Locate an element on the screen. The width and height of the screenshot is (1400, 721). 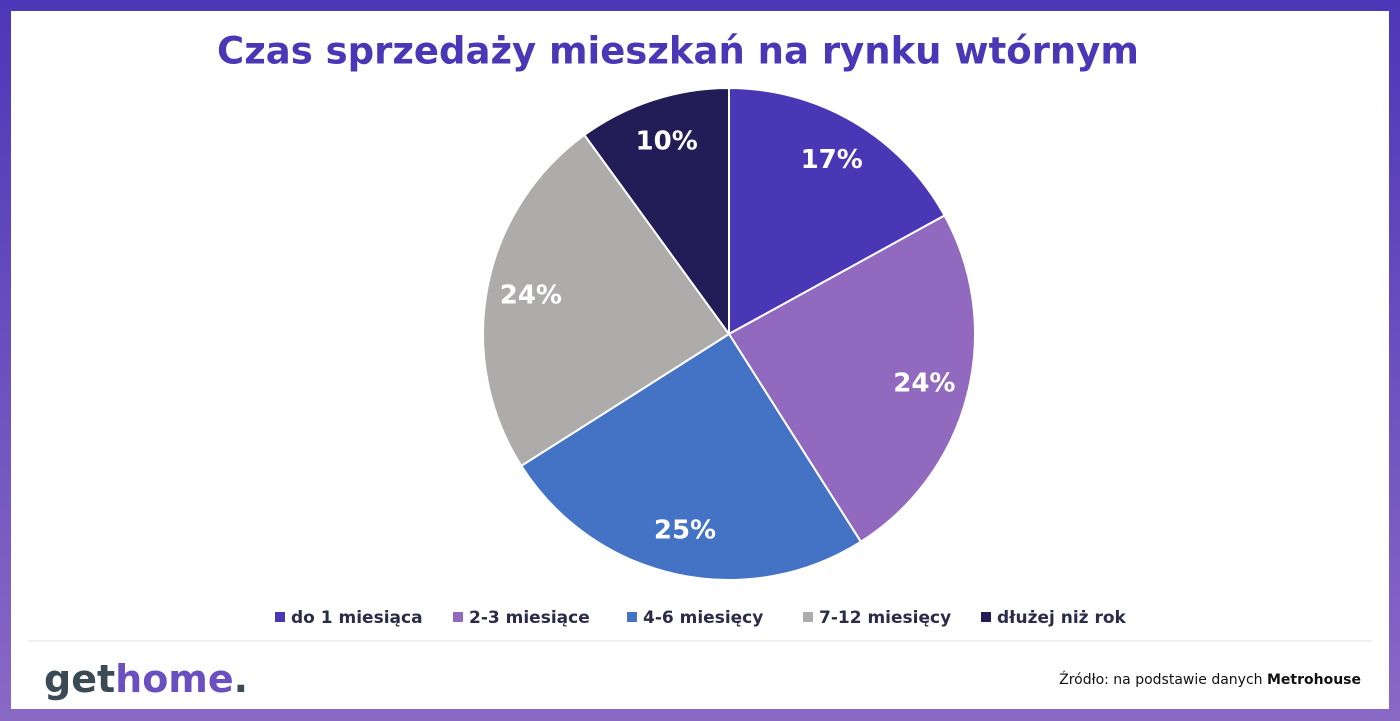
logo: gethome. is located at coordinates (146, 679).